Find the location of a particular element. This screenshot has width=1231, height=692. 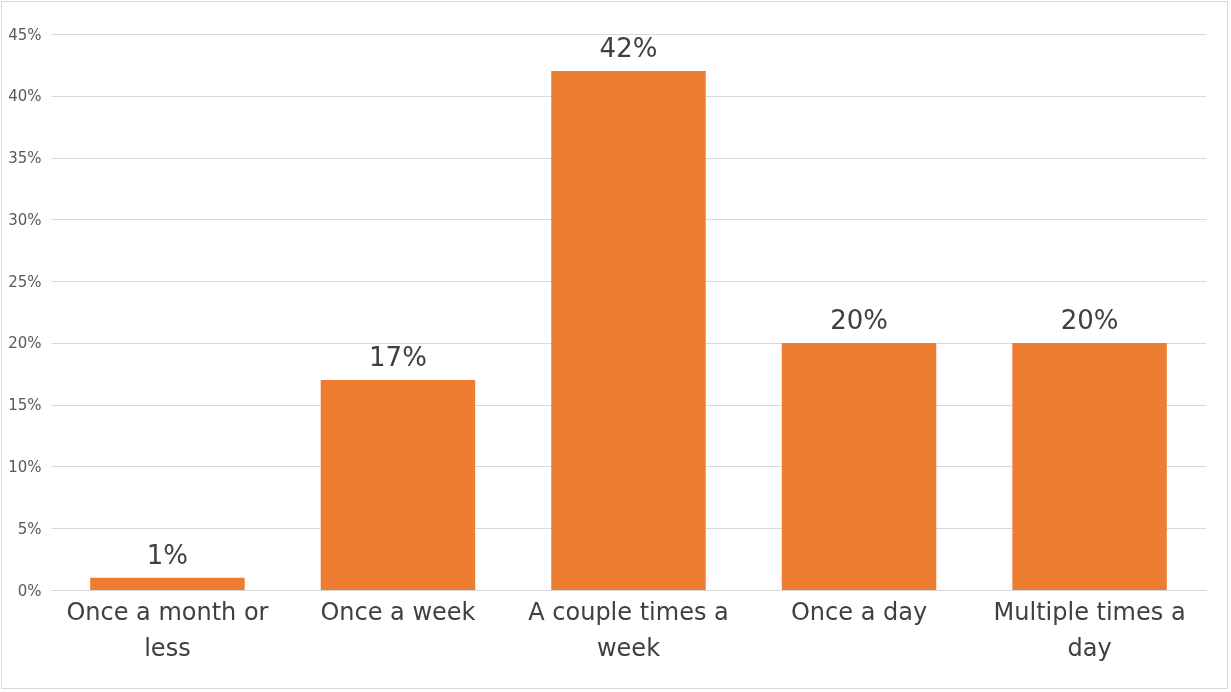

x-tick-label: A couple times a week is located at coordinates (628, 629).